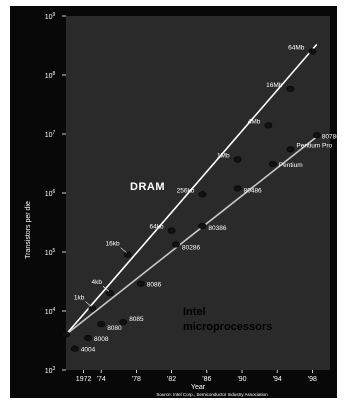  What do you see at coordinates (147, 187) in the screenshot?
I see `dram-series-label: DRAM` at bounding box center [147, 187].